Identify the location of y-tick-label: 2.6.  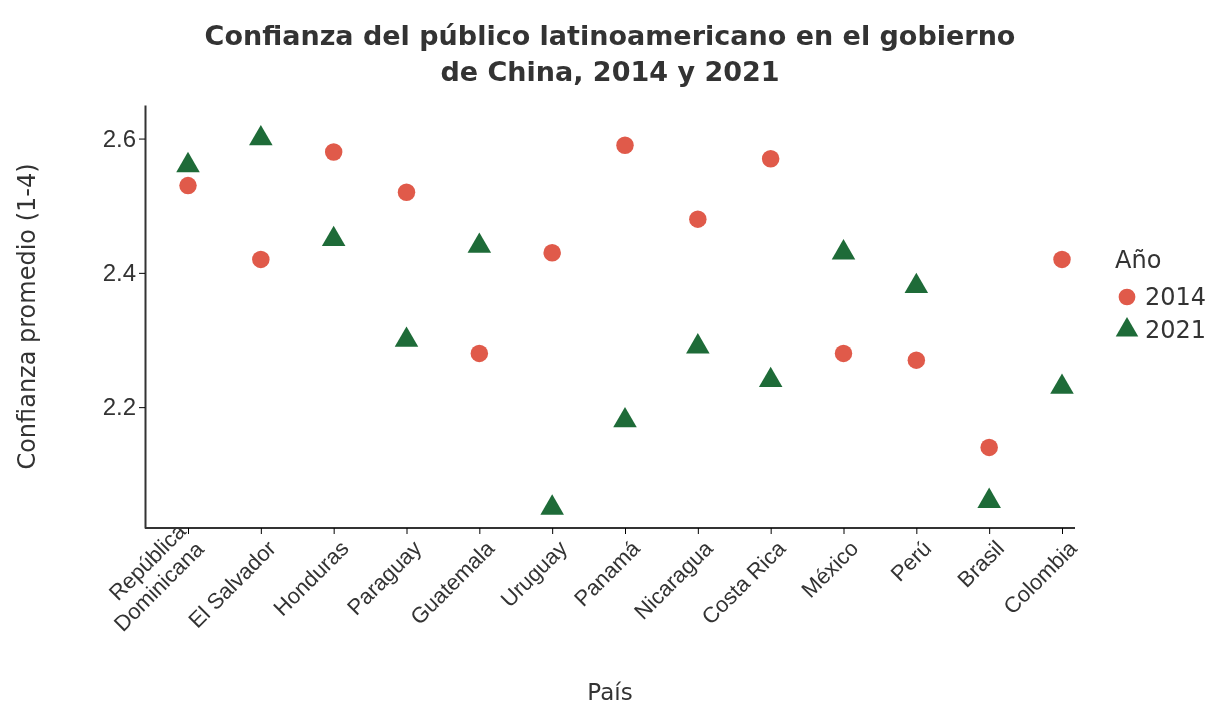
(119, 138).